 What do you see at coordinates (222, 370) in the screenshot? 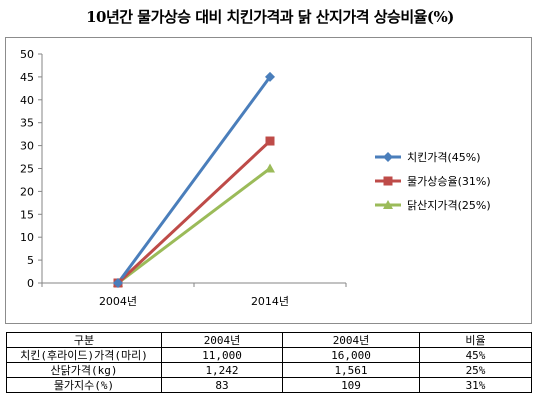
I see `table-cell: 1,242` at bounding box center [222, 370].